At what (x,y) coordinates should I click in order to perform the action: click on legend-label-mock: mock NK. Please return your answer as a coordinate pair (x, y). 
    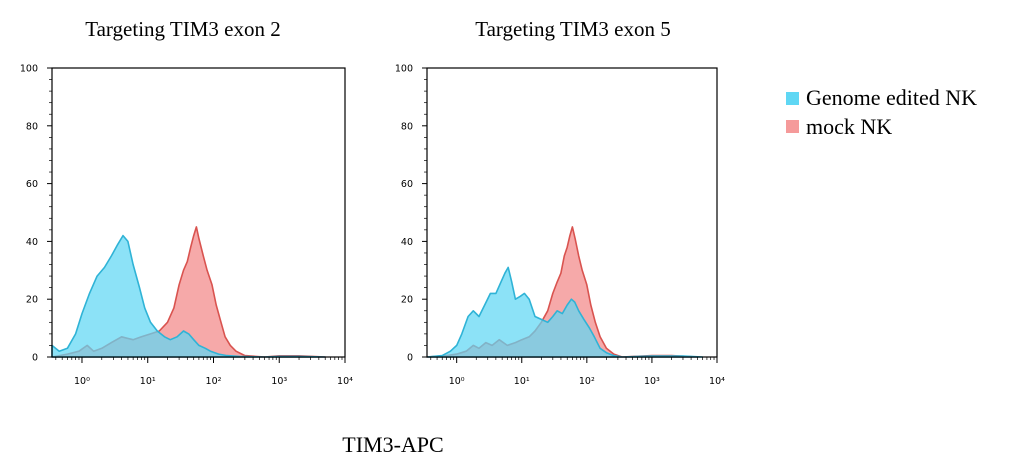
    Looking at the image, I should click on (849, 126).